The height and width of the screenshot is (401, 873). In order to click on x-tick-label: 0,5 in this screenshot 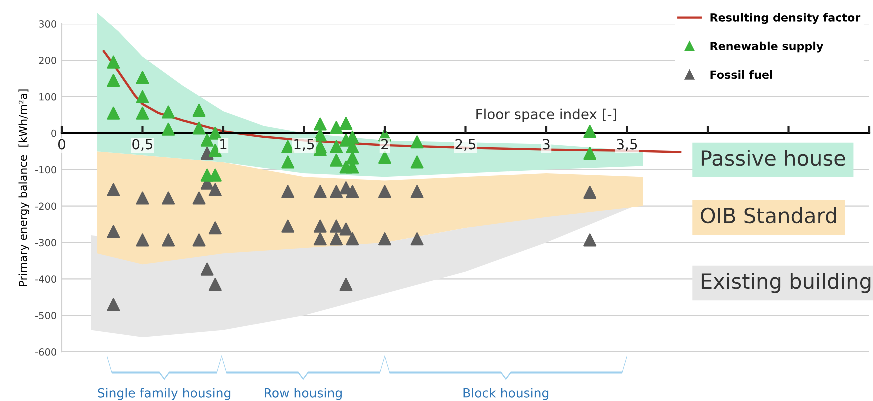, I will do `click(142, 145)`.